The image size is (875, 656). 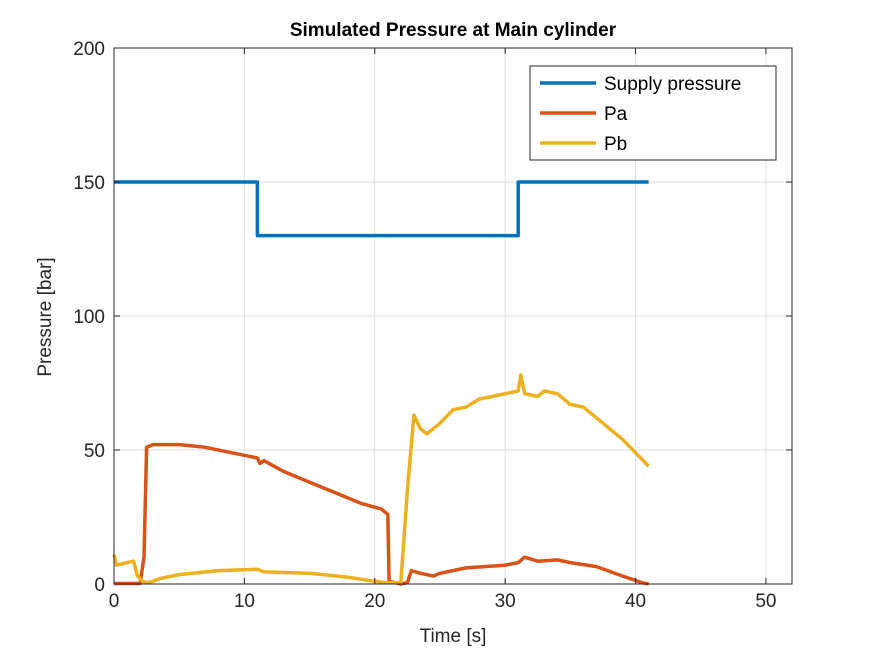 What do you see at coordinates (672, 84) in the screenshot?
I see `legend-entry-0: Supply pressure` at bounding box center [672, 84].